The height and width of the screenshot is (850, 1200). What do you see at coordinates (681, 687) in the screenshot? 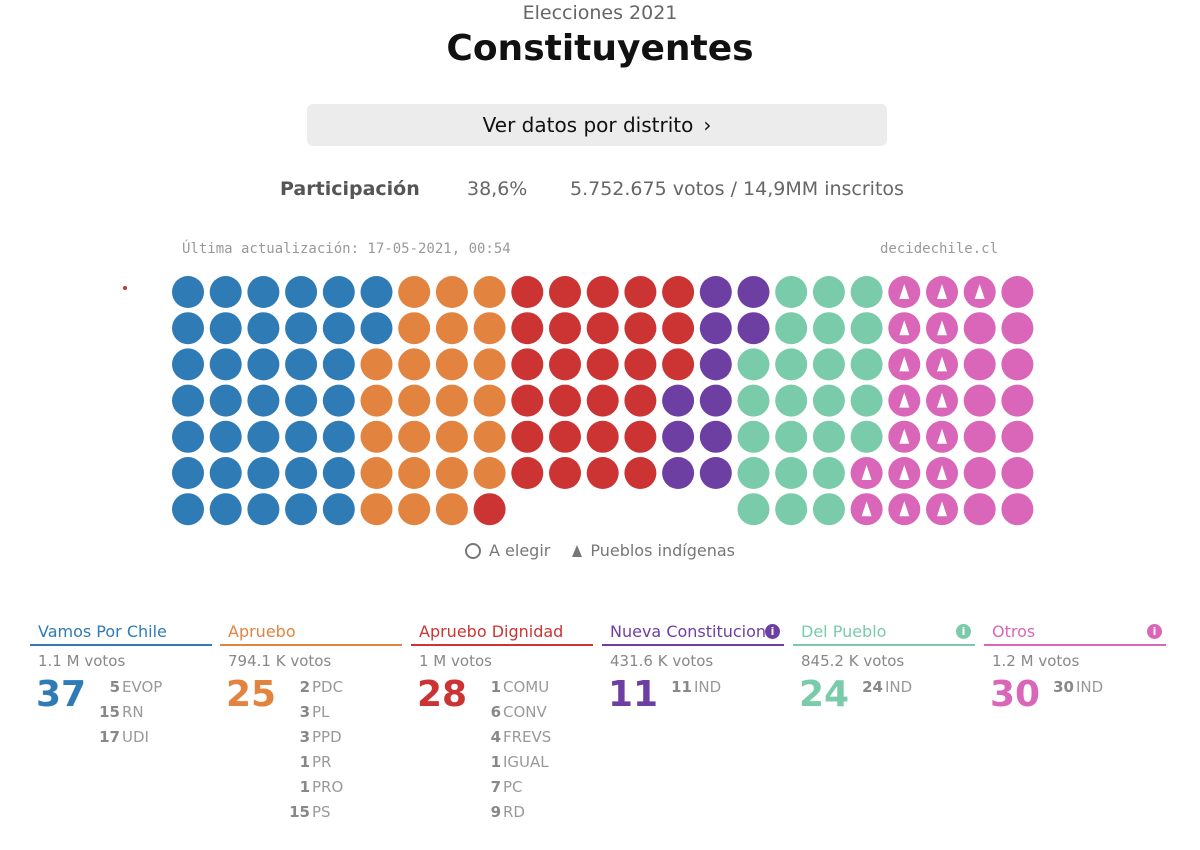
I see `party-seats: 11` at bounding box center [681, 687].